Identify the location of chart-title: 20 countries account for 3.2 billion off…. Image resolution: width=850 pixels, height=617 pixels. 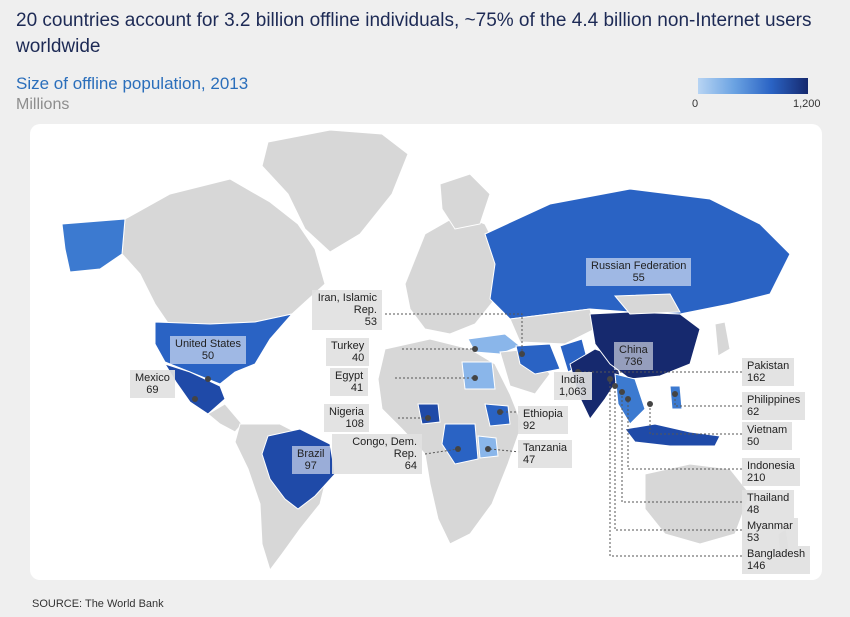
(414, 33).